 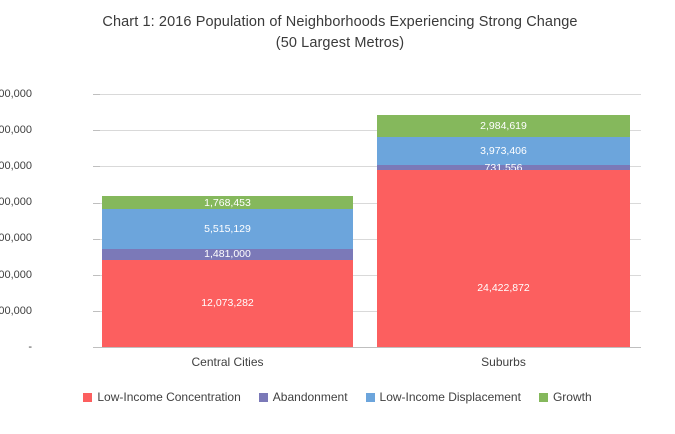 I want to click on bar-segment-low-income-displacement: 3,973,406, so click(x=503, y=151).